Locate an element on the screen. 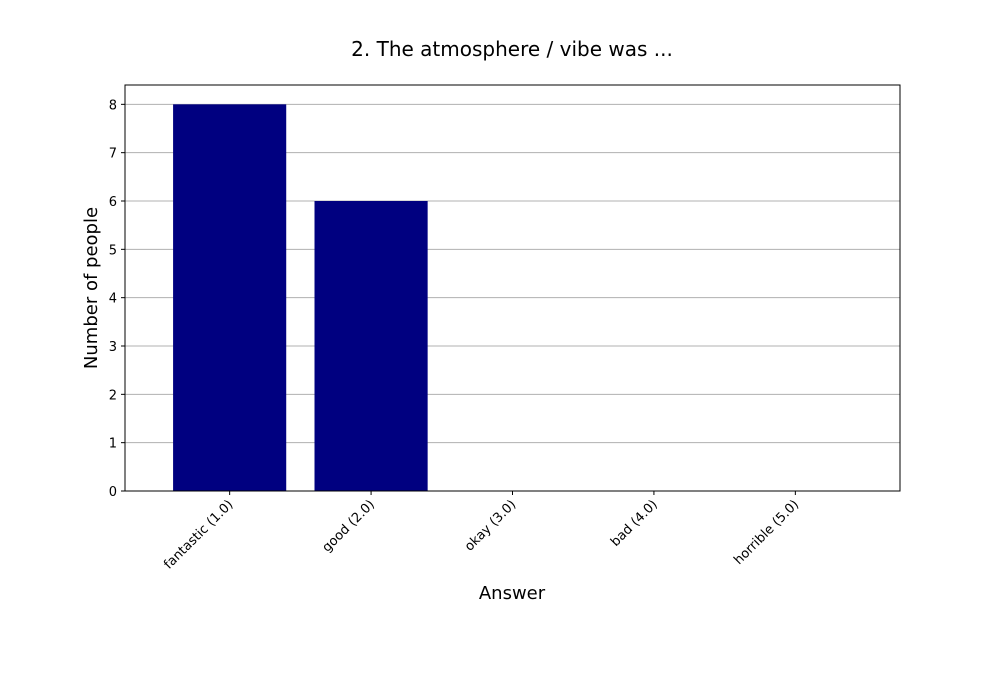 Image resolution: width=1000 pixels, height=700 pixels. y-axis-label: Number of people is located at coordinates (91, 288).